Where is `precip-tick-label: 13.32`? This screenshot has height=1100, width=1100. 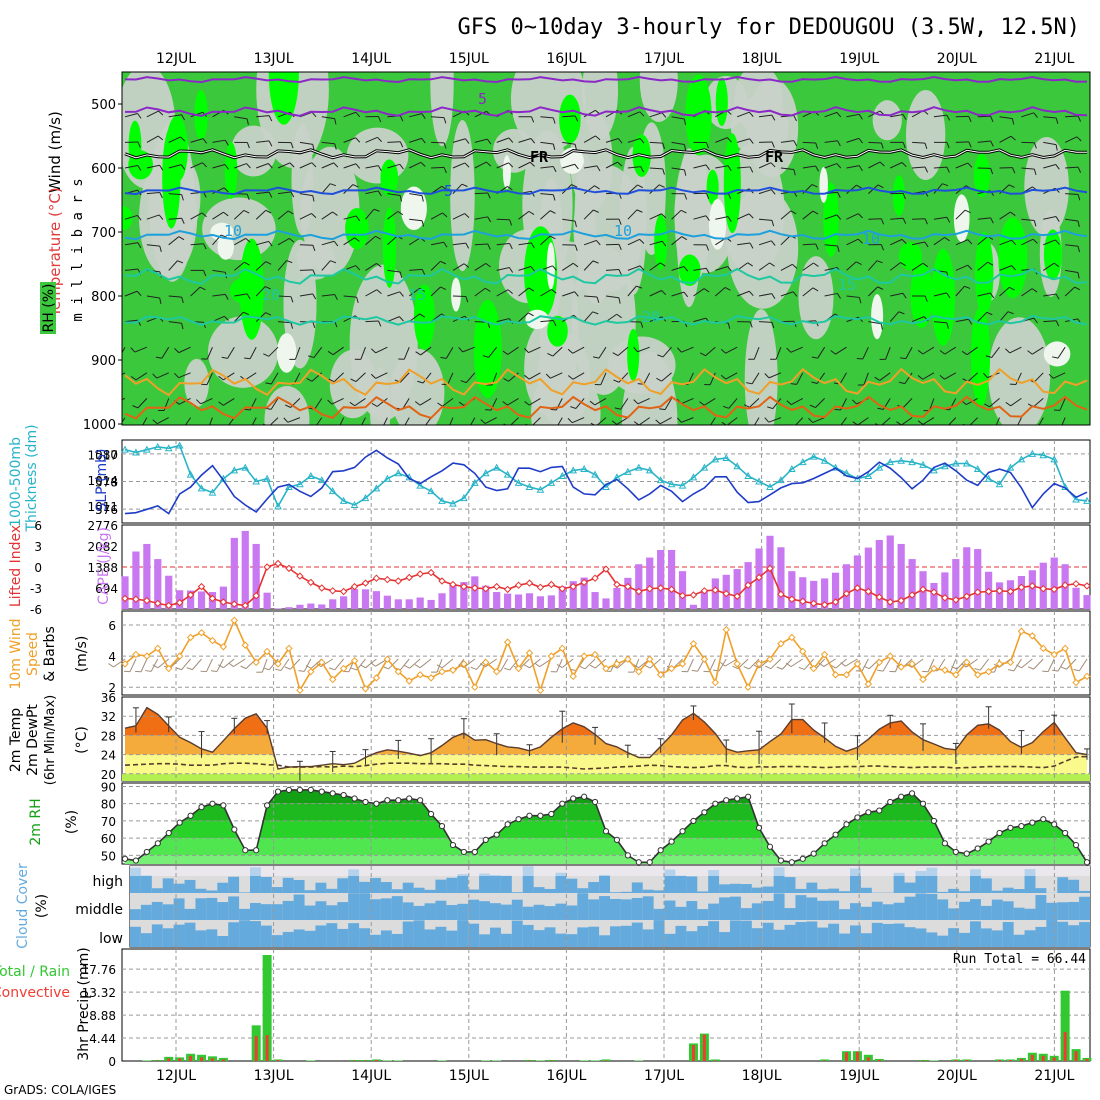 precip-tick-label: 13.32 is located at coordinates (99, 993).